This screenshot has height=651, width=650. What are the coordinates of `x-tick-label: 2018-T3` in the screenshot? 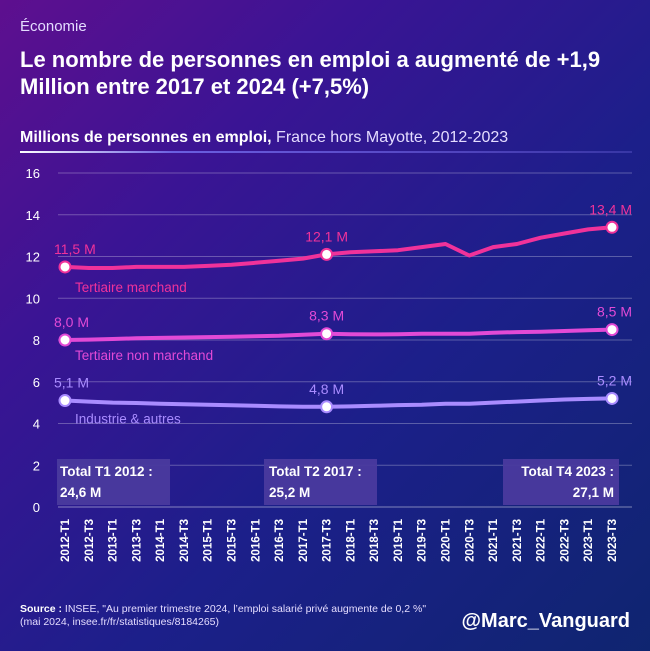 It's located at (375, 540).